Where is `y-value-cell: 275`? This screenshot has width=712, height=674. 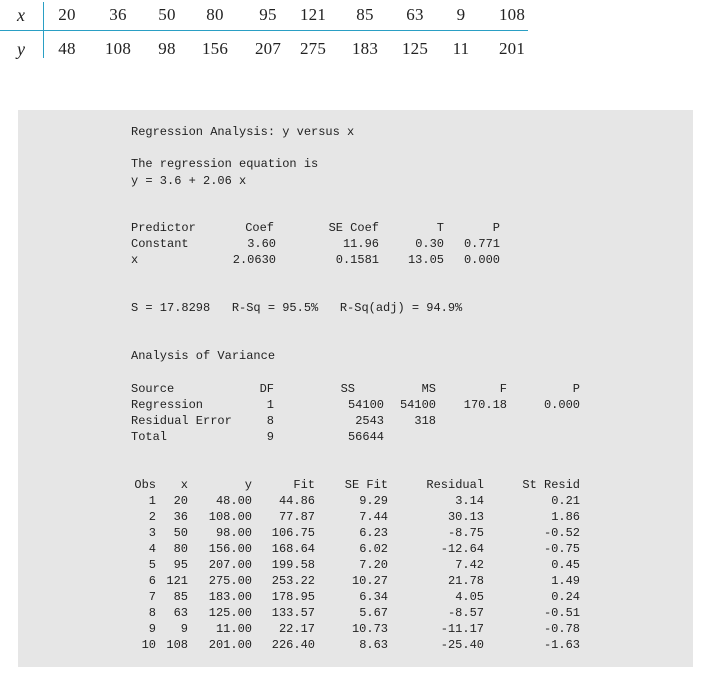
y-value-cell: 275 is located at coordinates (313, 48).